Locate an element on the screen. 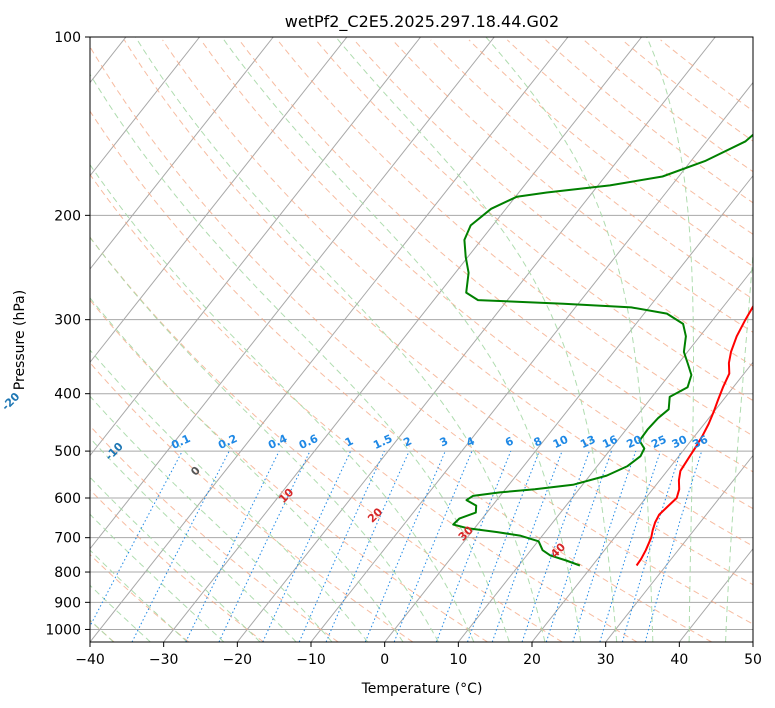  mixing-ratio-label: 16 is located at coordinates (610, 442).